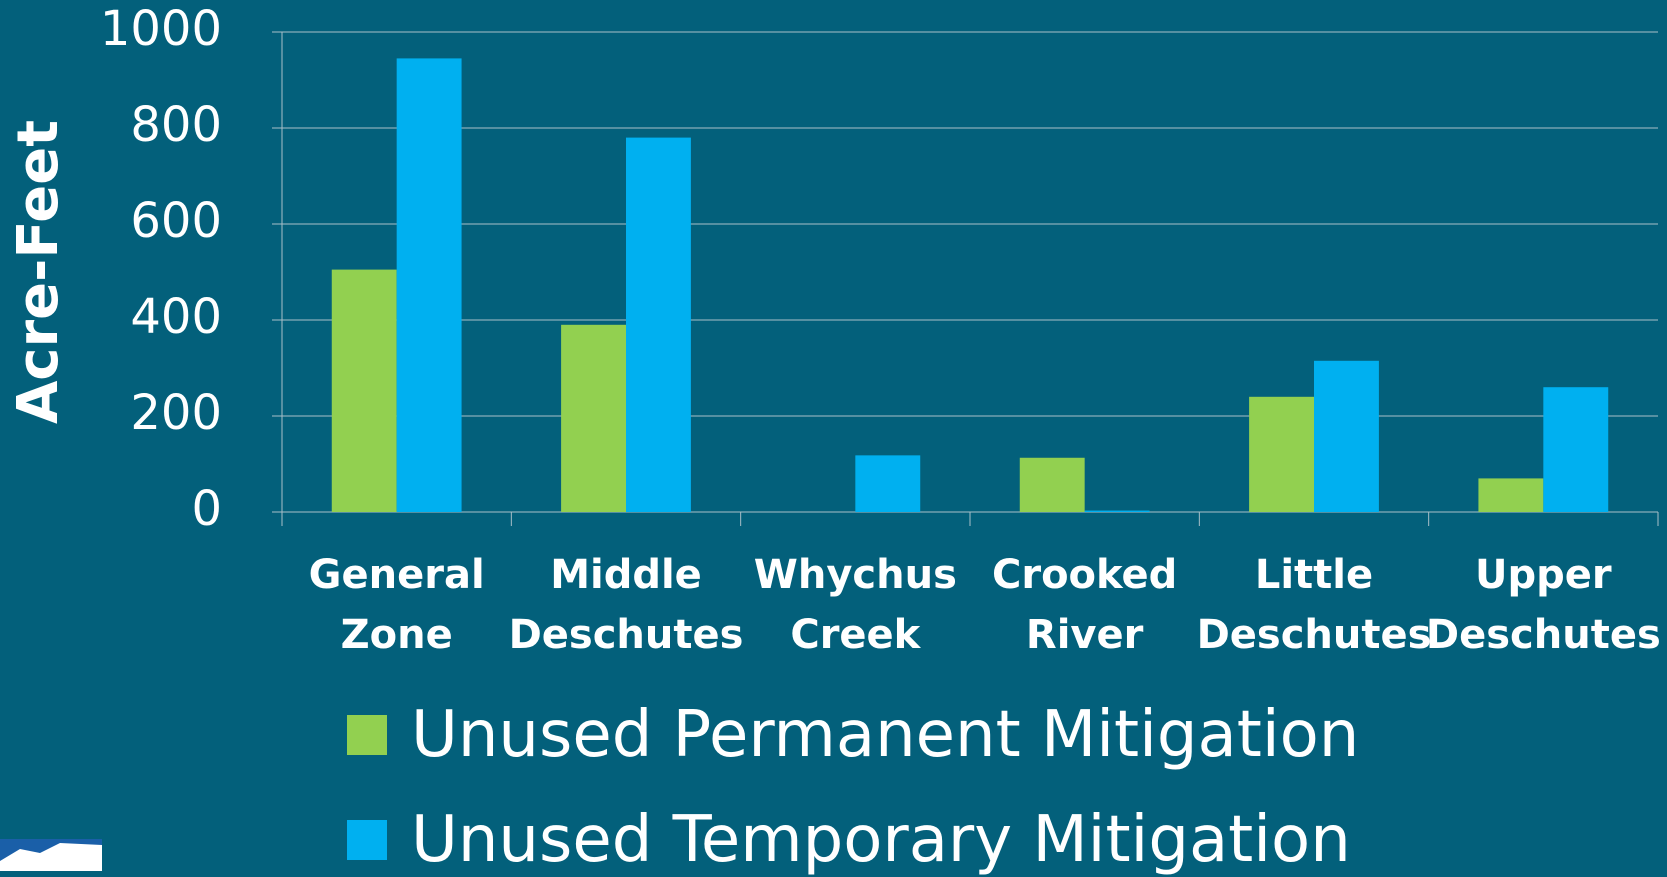  Describe the element at coordinates (176, 317) in the screenshot. I see `y-tick-label: 400` at that location.